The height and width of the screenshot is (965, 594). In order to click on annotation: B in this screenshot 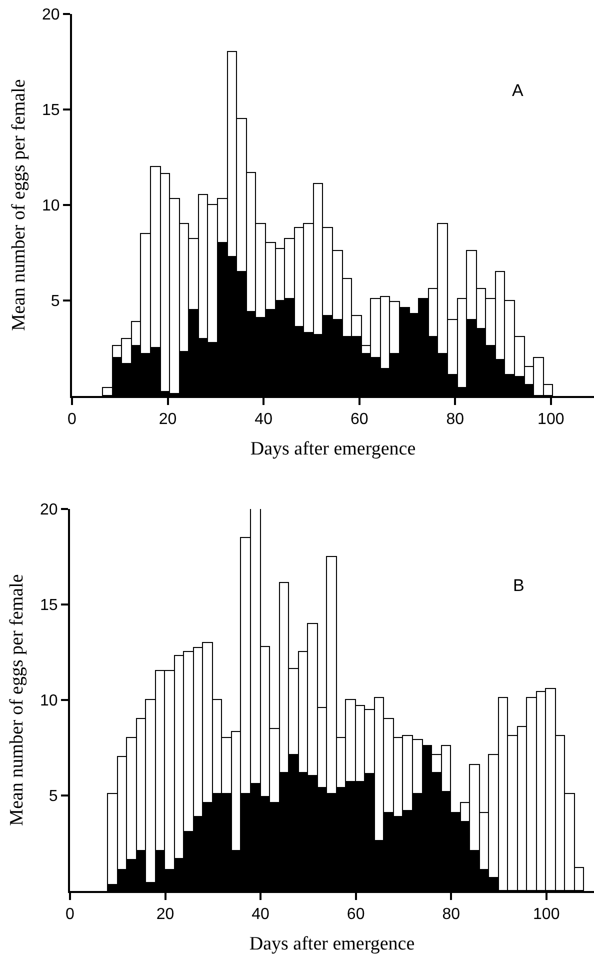, I will do `click(518, 585)`.